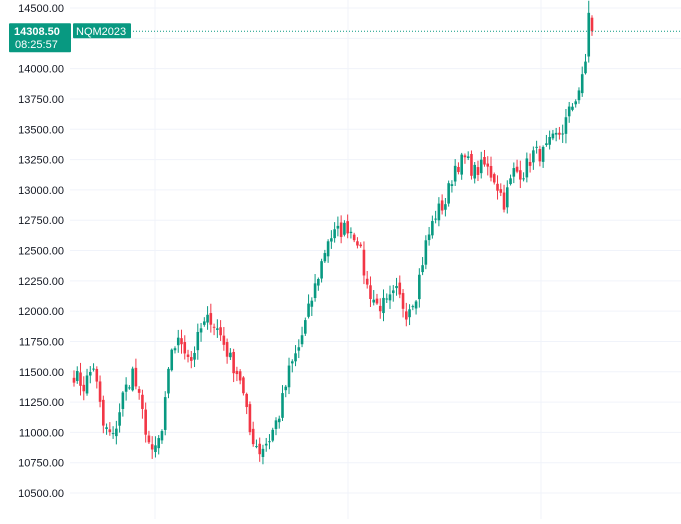 The image size is (681, 524). What do you see at coordinates (41, 342) in the screenshot?
I see `y-tick-label: 11750.00` at bounding box center [41, 342].